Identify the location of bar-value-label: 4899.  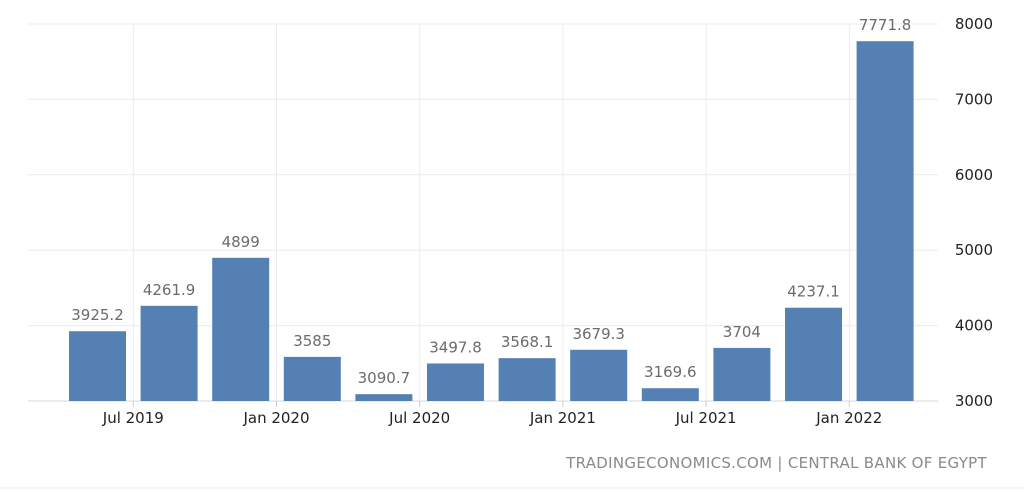
(241, 242).